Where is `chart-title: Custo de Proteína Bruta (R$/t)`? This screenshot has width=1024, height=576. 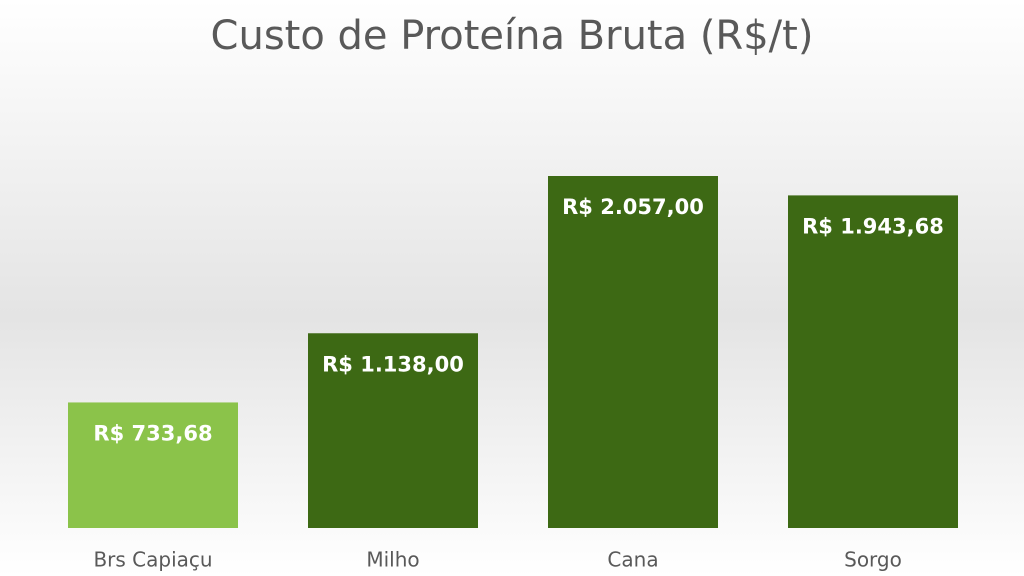 chart-title: Custo de Proteína Bruta (R$/t) is located at coordinates (512, 36).